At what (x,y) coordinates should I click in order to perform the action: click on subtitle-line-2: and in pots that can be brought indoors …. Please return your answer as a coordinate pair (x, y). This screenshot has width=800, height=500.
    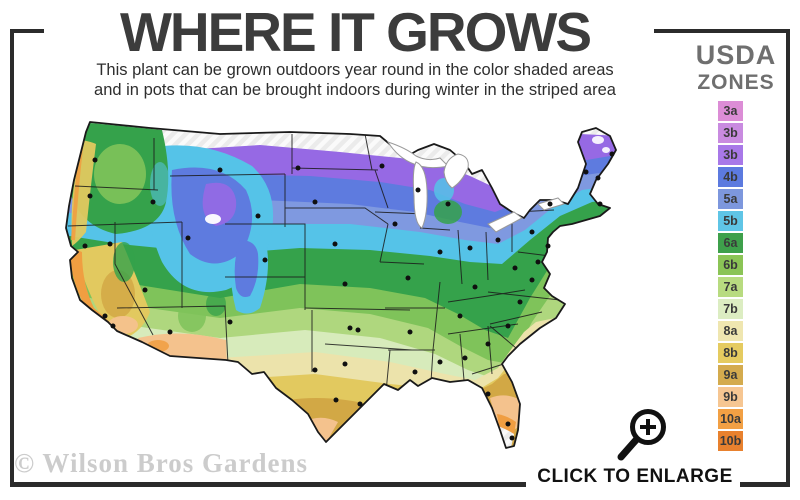
    Looking at the image, I should click on (355, 90).